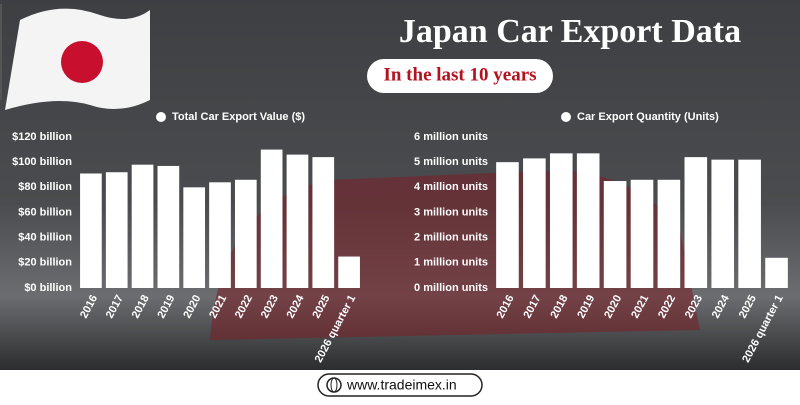 The height and width of the screenshot is (405, 800). I want to click on y-tick-label: 0 million units, so click(451, 288).